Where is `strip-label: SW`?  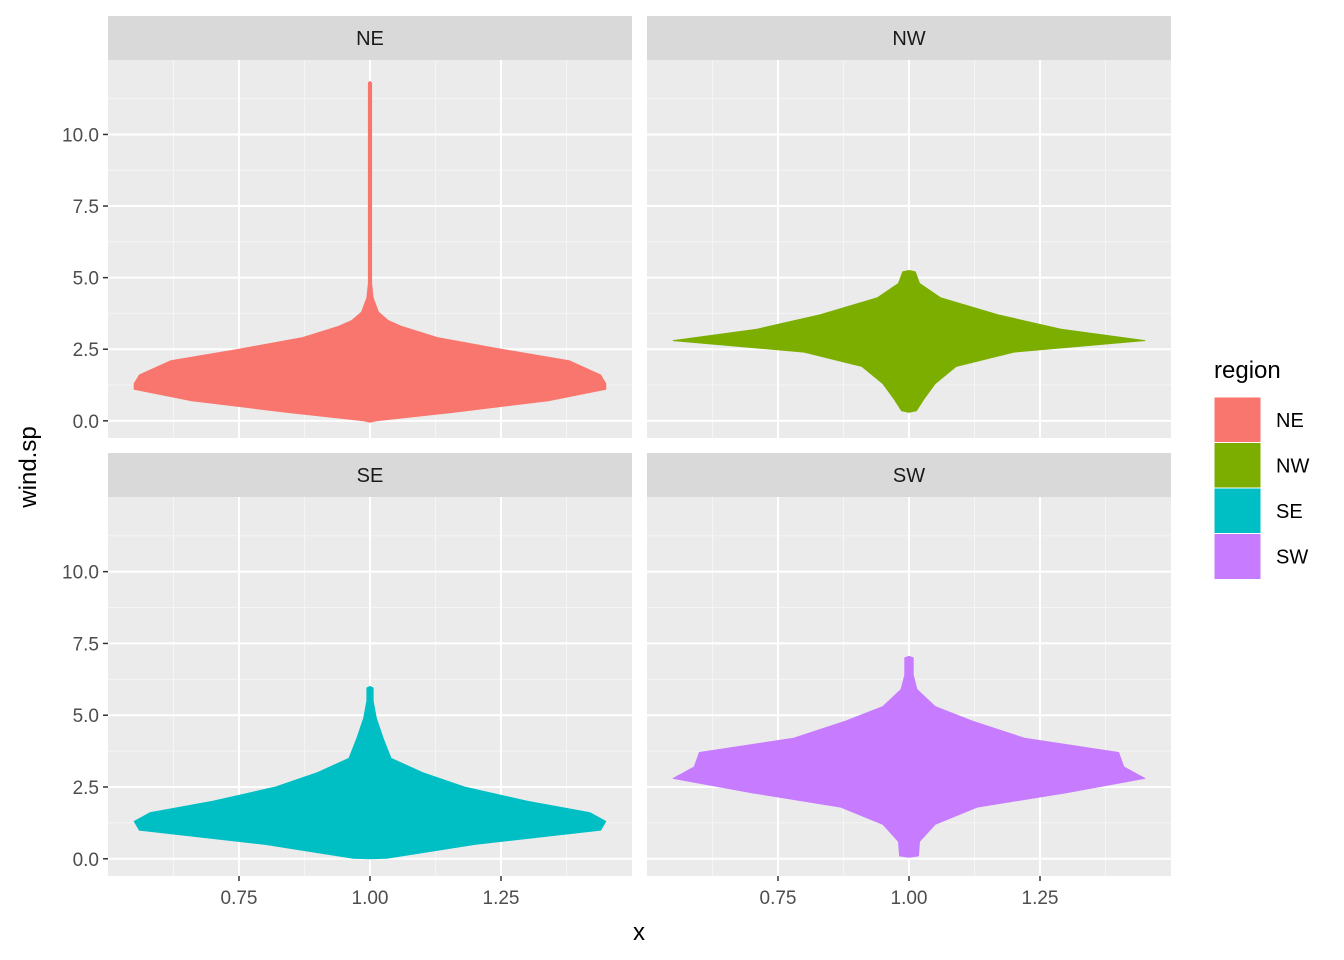
strip-label: SW is located at coordinates (909, 476).